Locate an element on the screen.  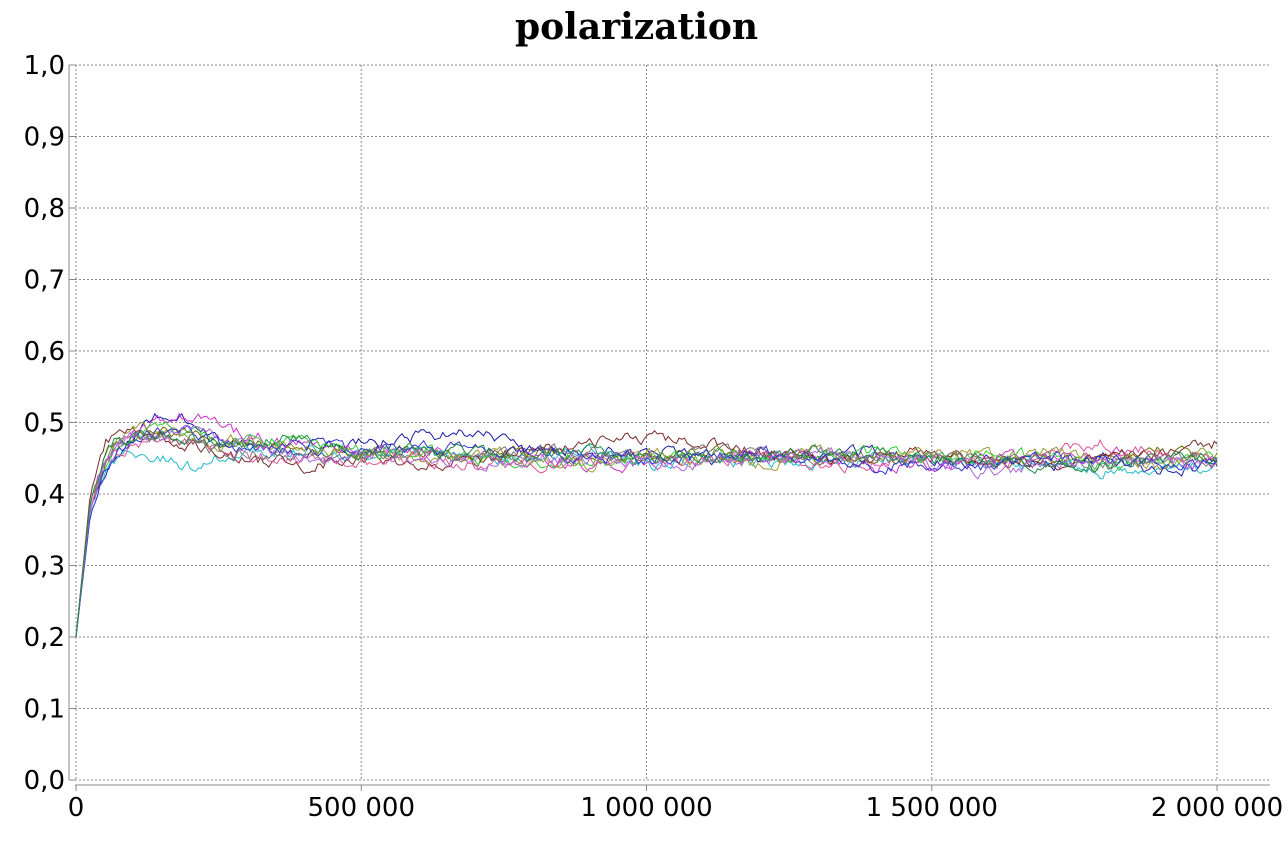
x-tick-labels: 0 500 000 1 000 000 1 500 000 2 000 000 is located at coordinates (675, 808).